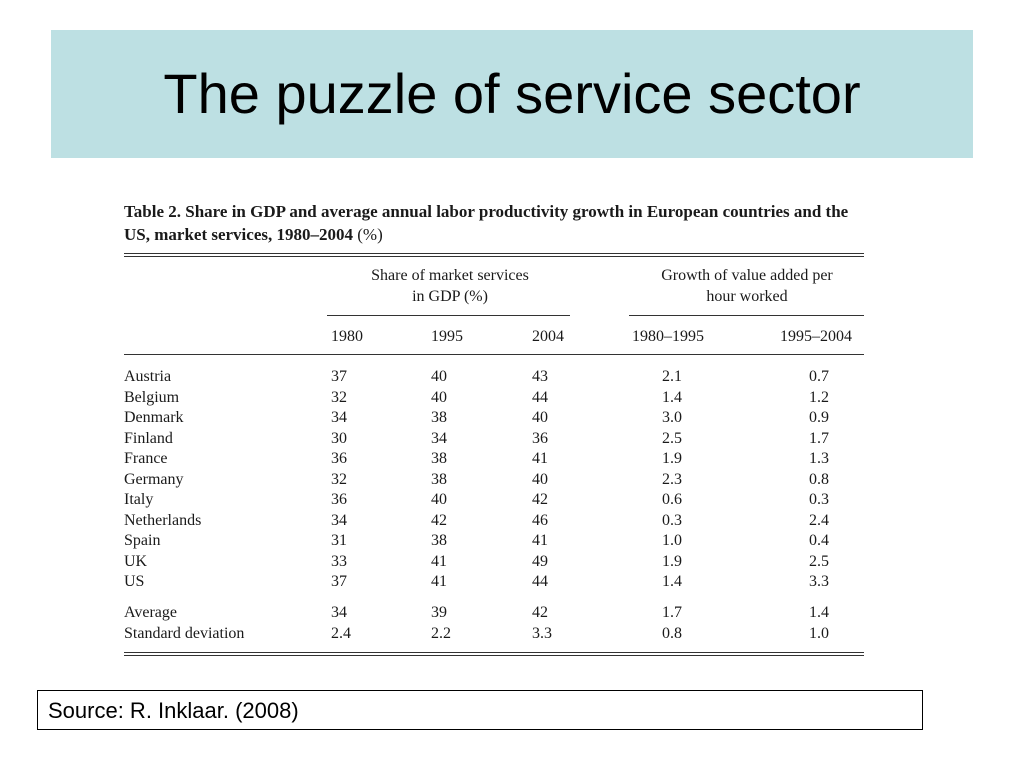 This screenshot has width=1024, height=768. Describe the element at coordinates (439, 520) in the screenshot. I see `cell-share-1995: 42` at that location.